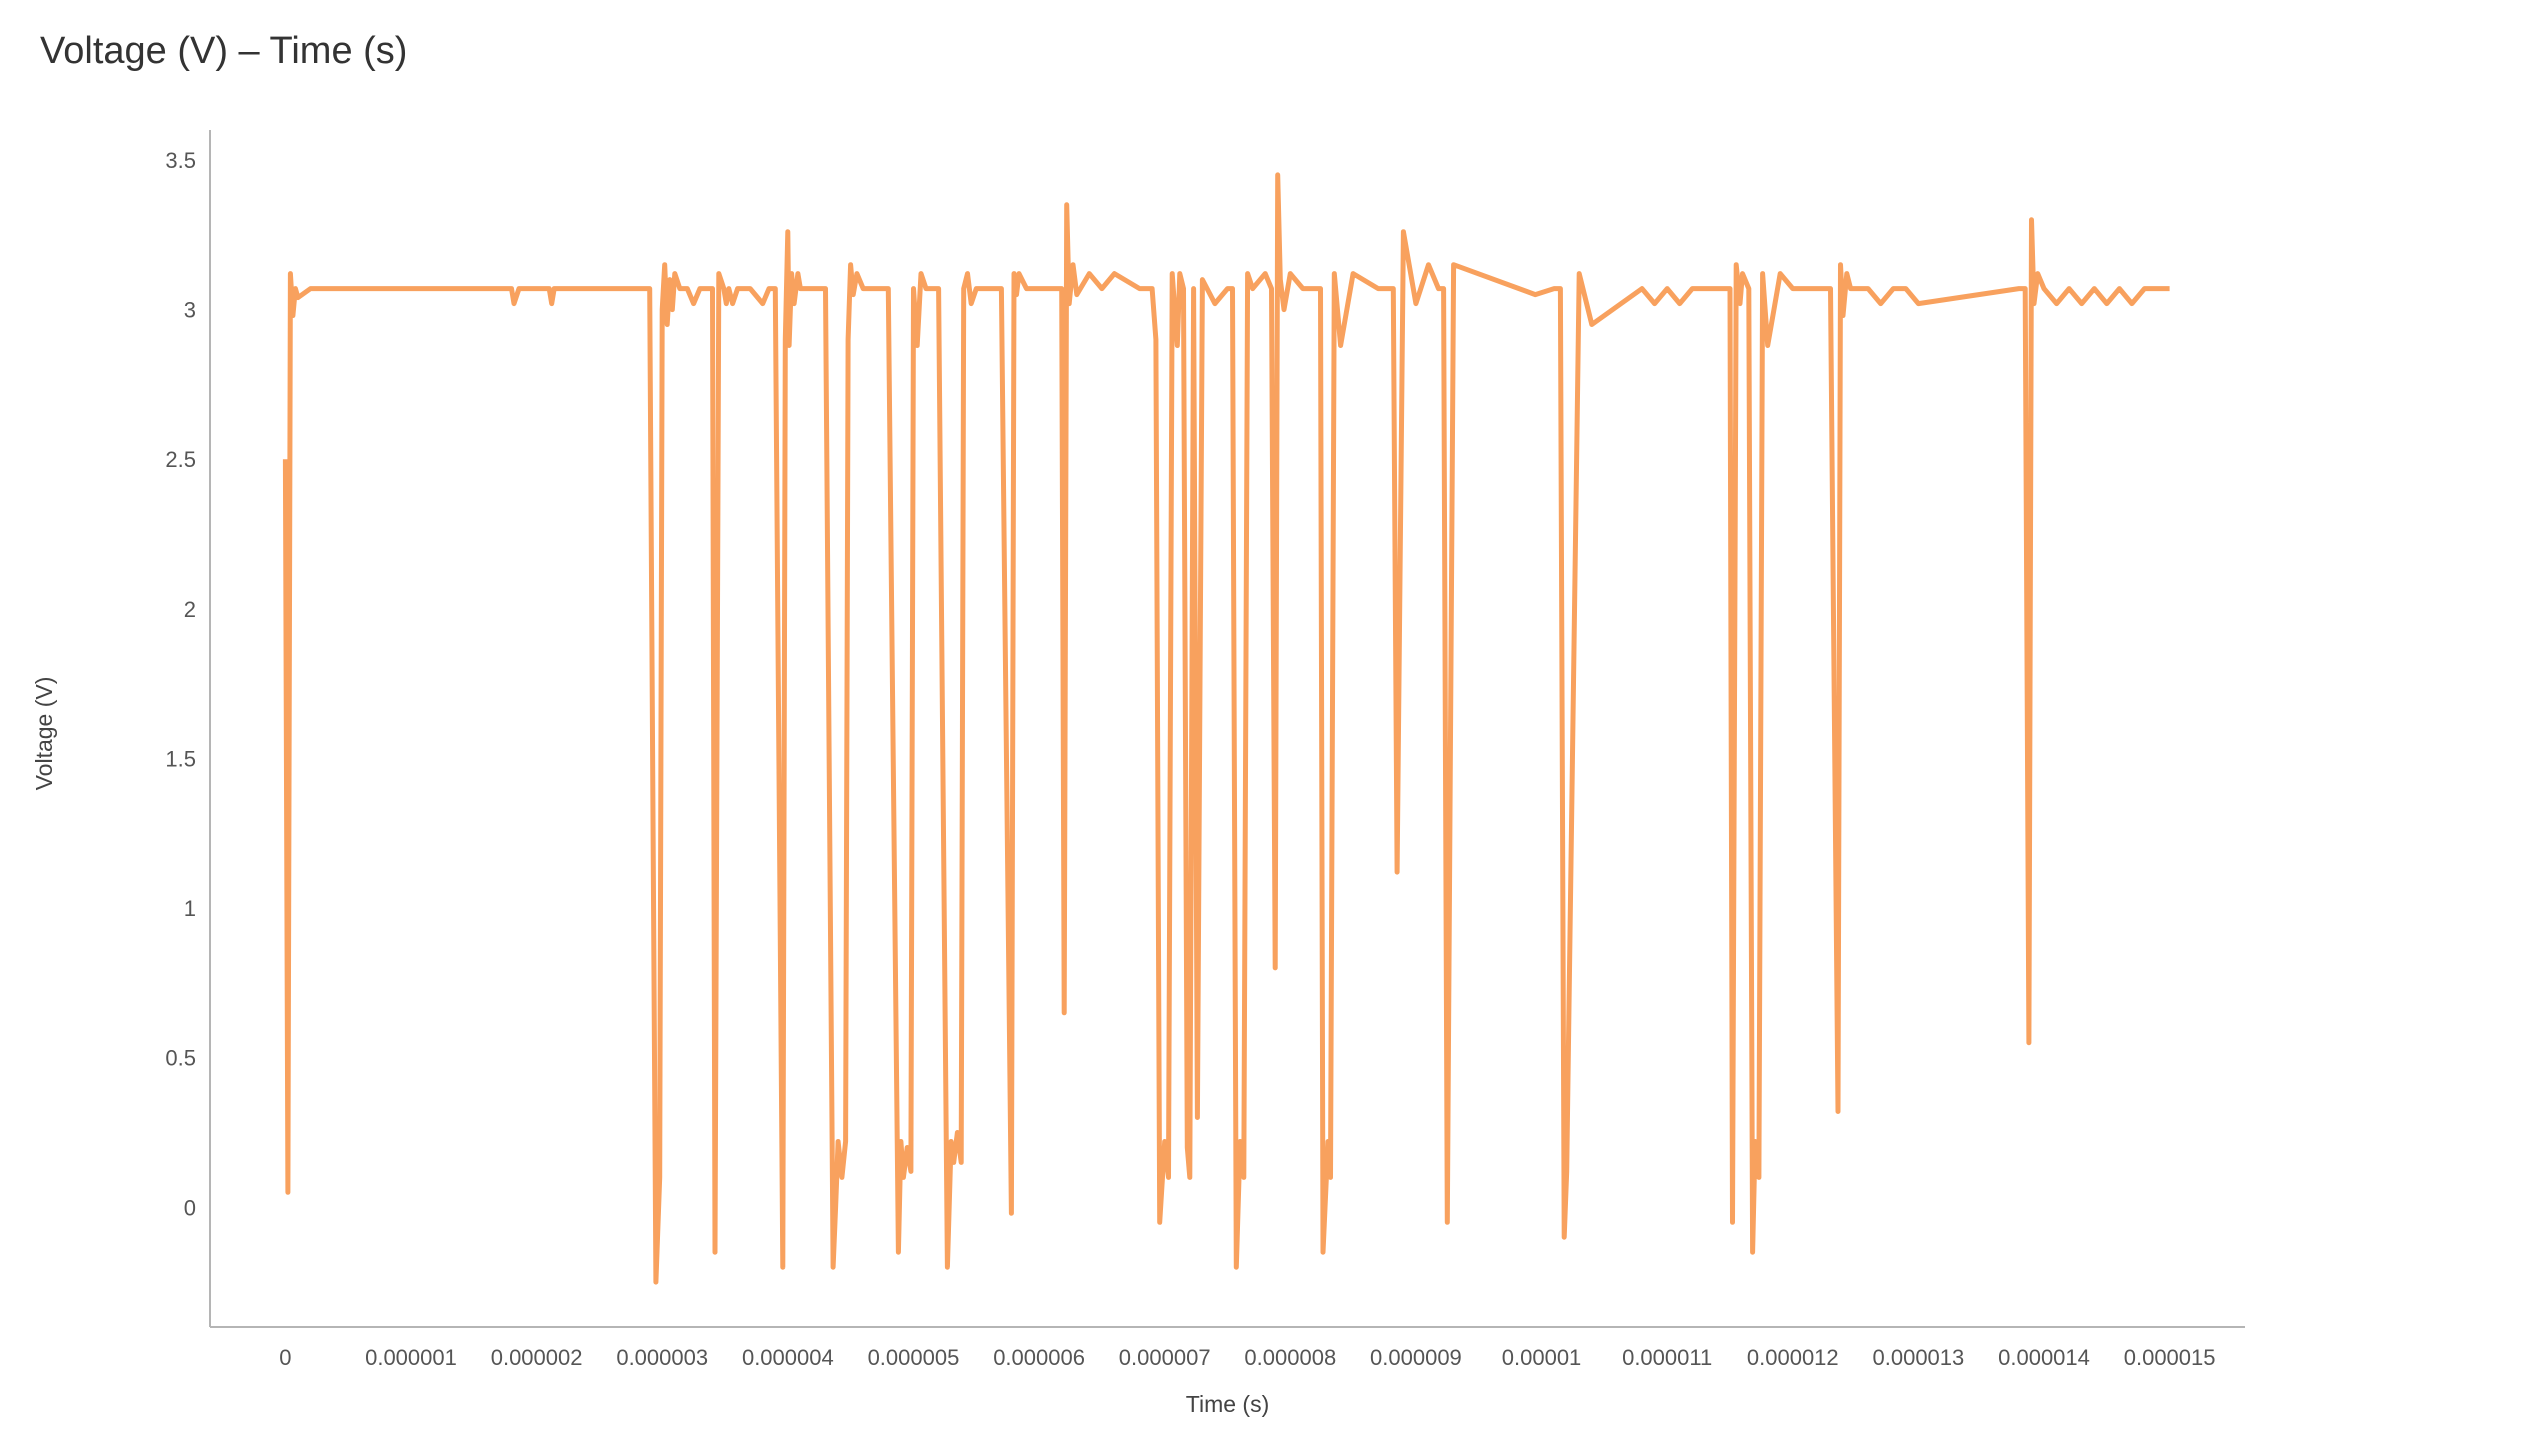  What do you see at coordinates (1227, 1404) in the screenshot?
I see `x-axis-label: Time (s)` at bounding box center [1227, 1404].